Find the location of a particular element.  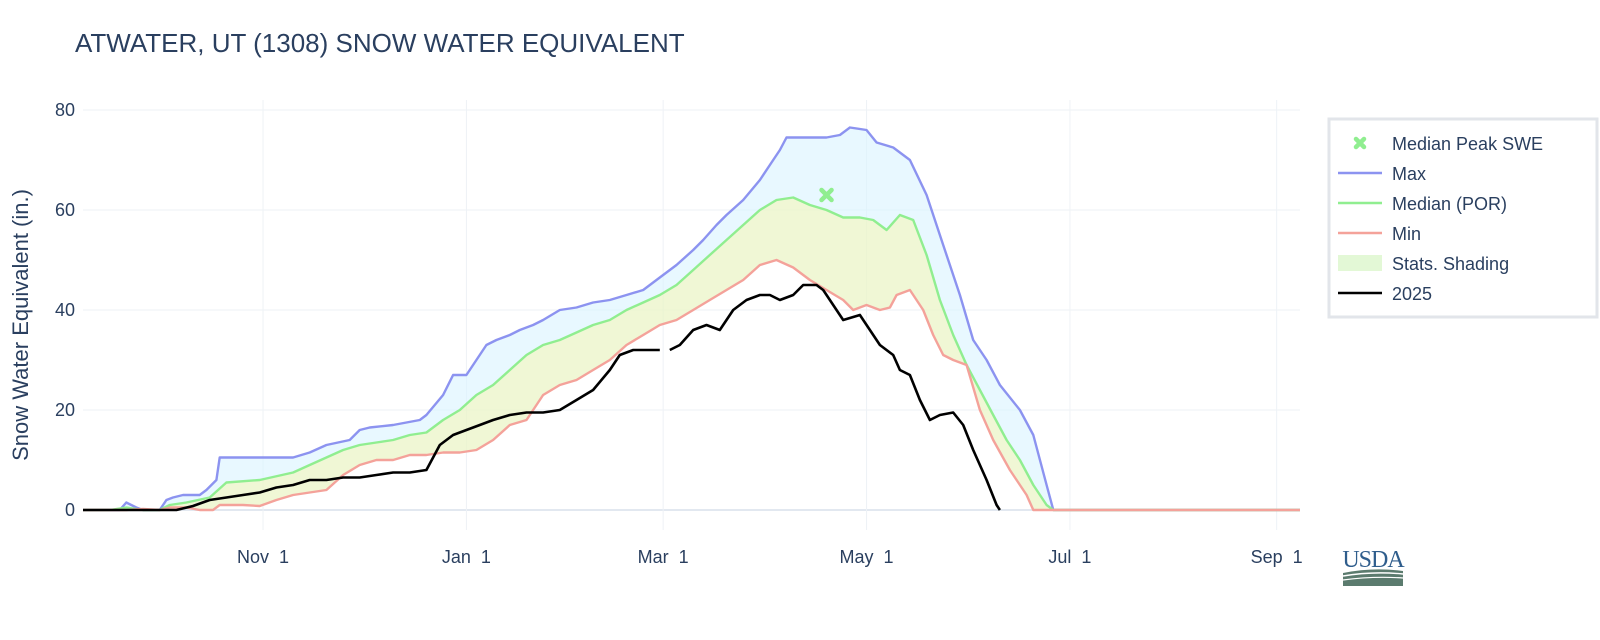

chart-title: ATWATER, UT (1308) SNOW WATER EQUIVALENT is located at coordinates (380, 43).